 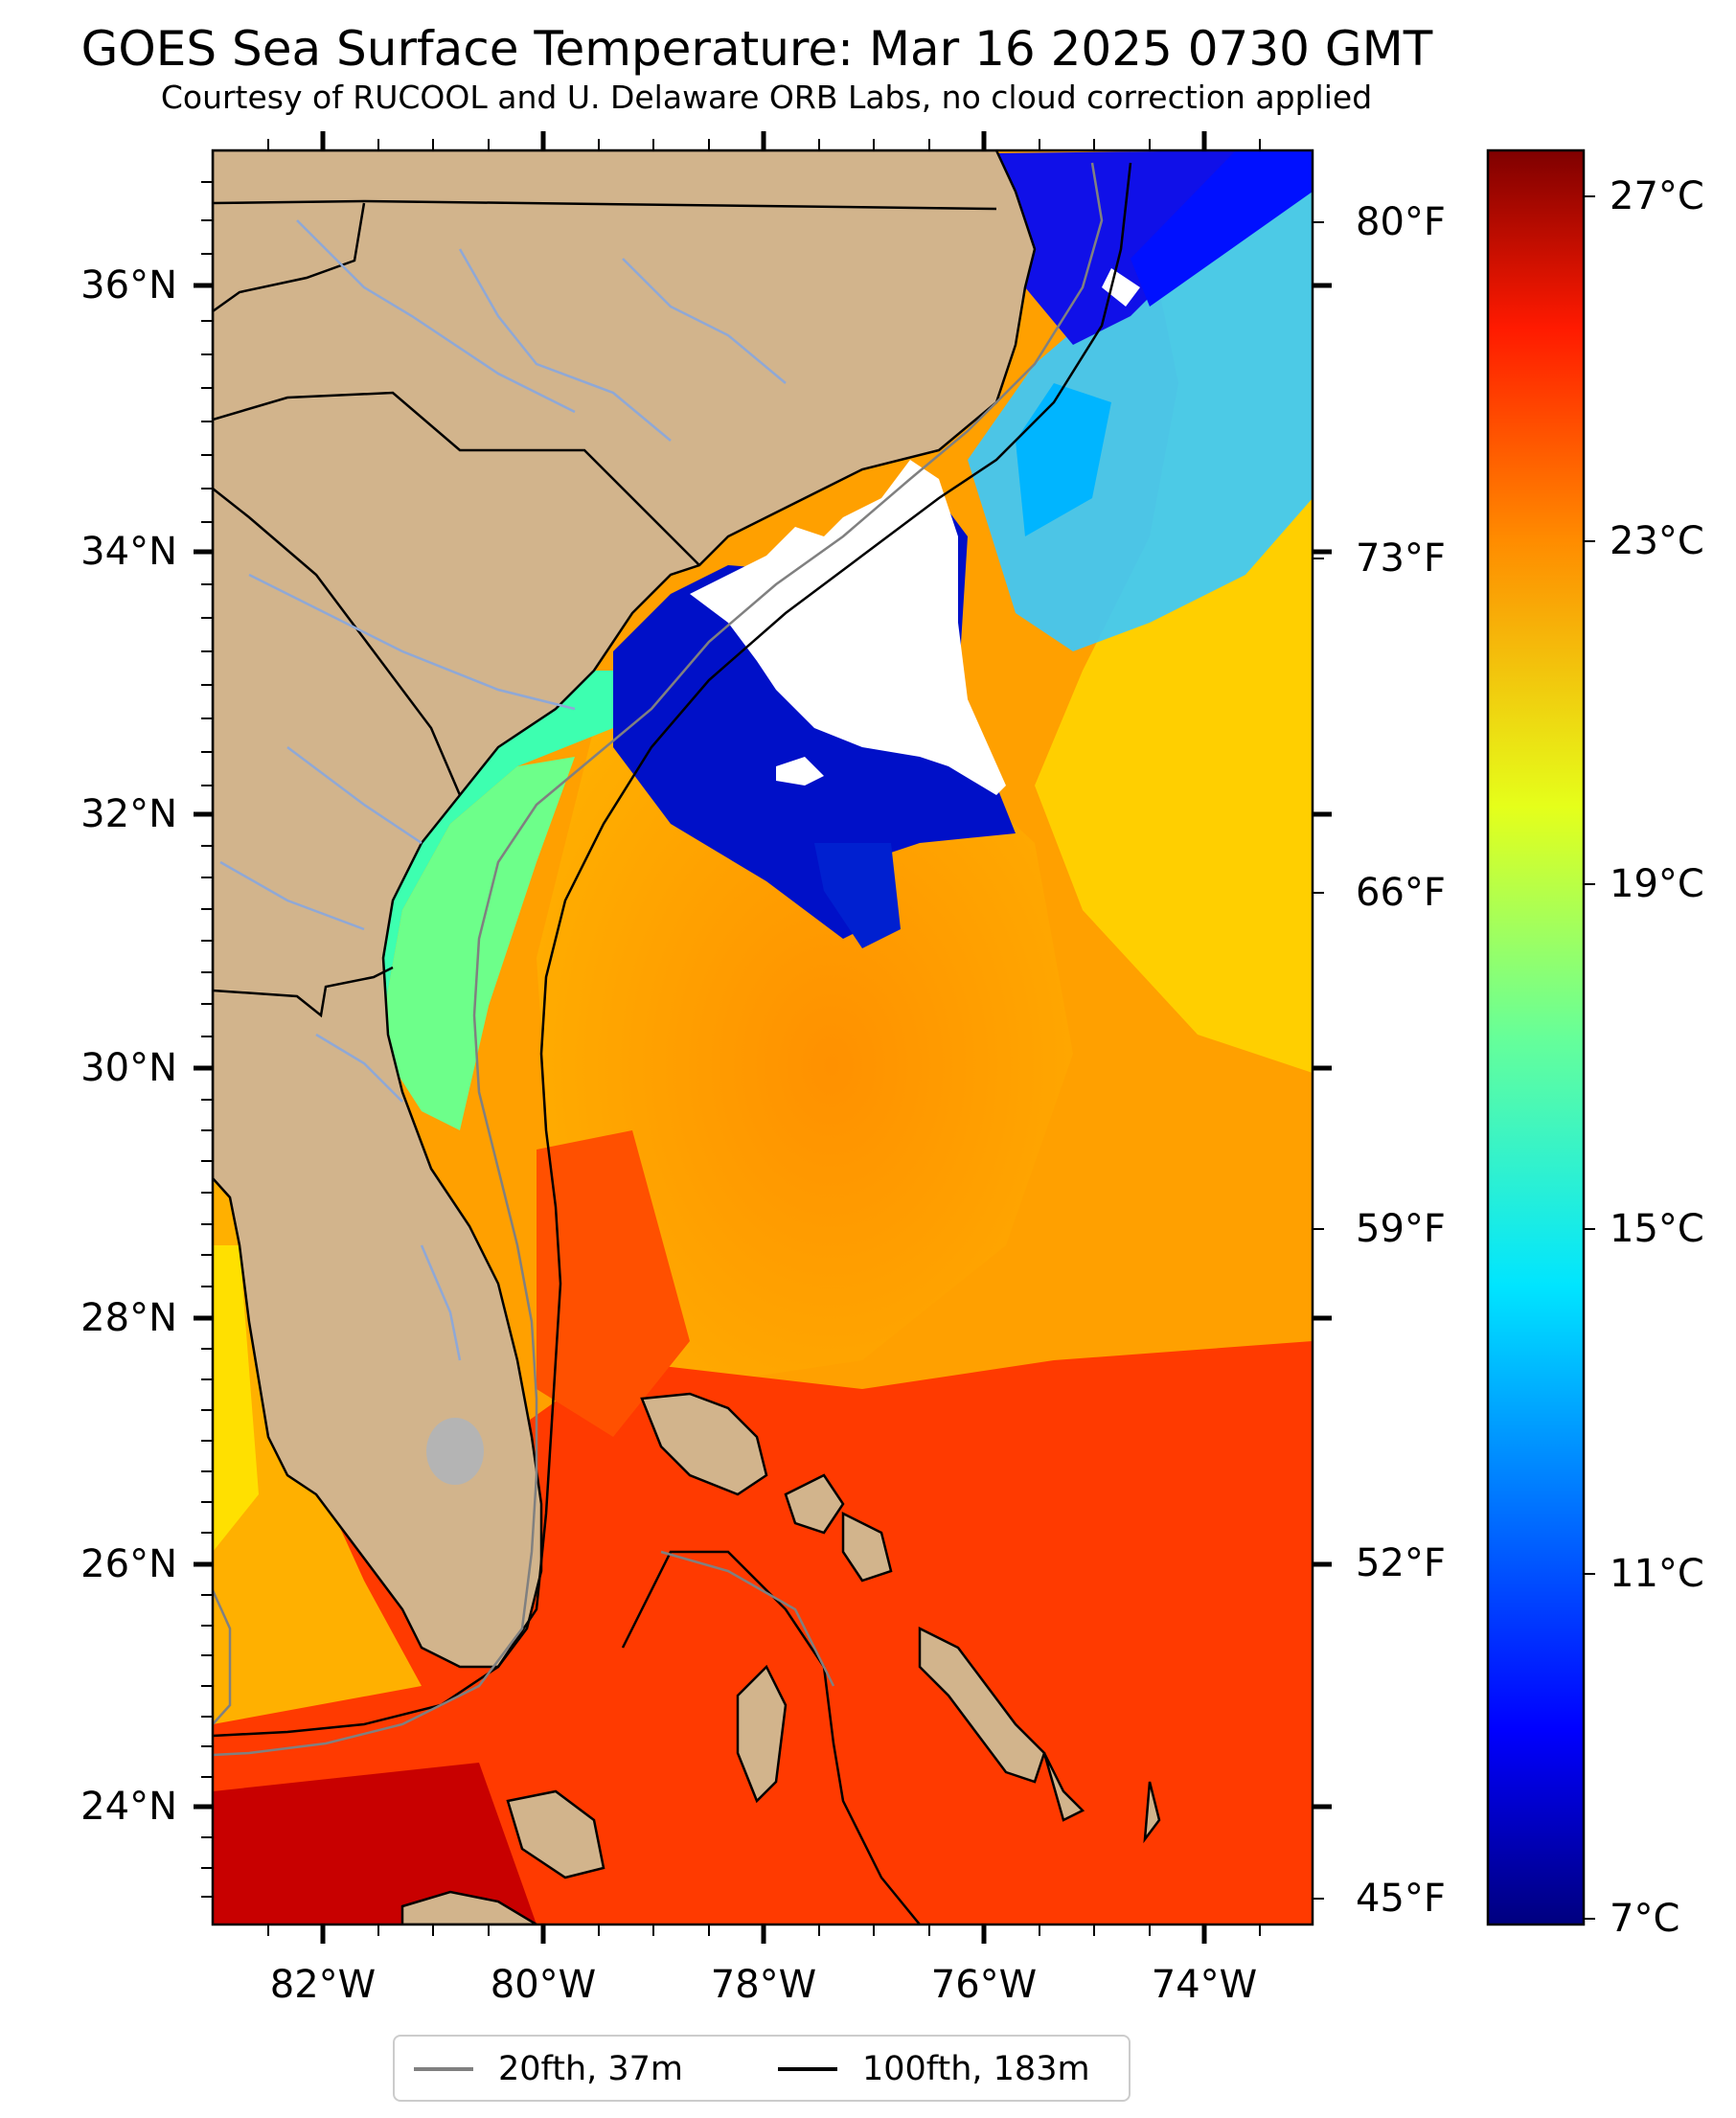 What do you see at coordinates (984, 1985) in the screenshot?
I see `lon-label-76w: 76°W` at bounding box center [984, 1985].